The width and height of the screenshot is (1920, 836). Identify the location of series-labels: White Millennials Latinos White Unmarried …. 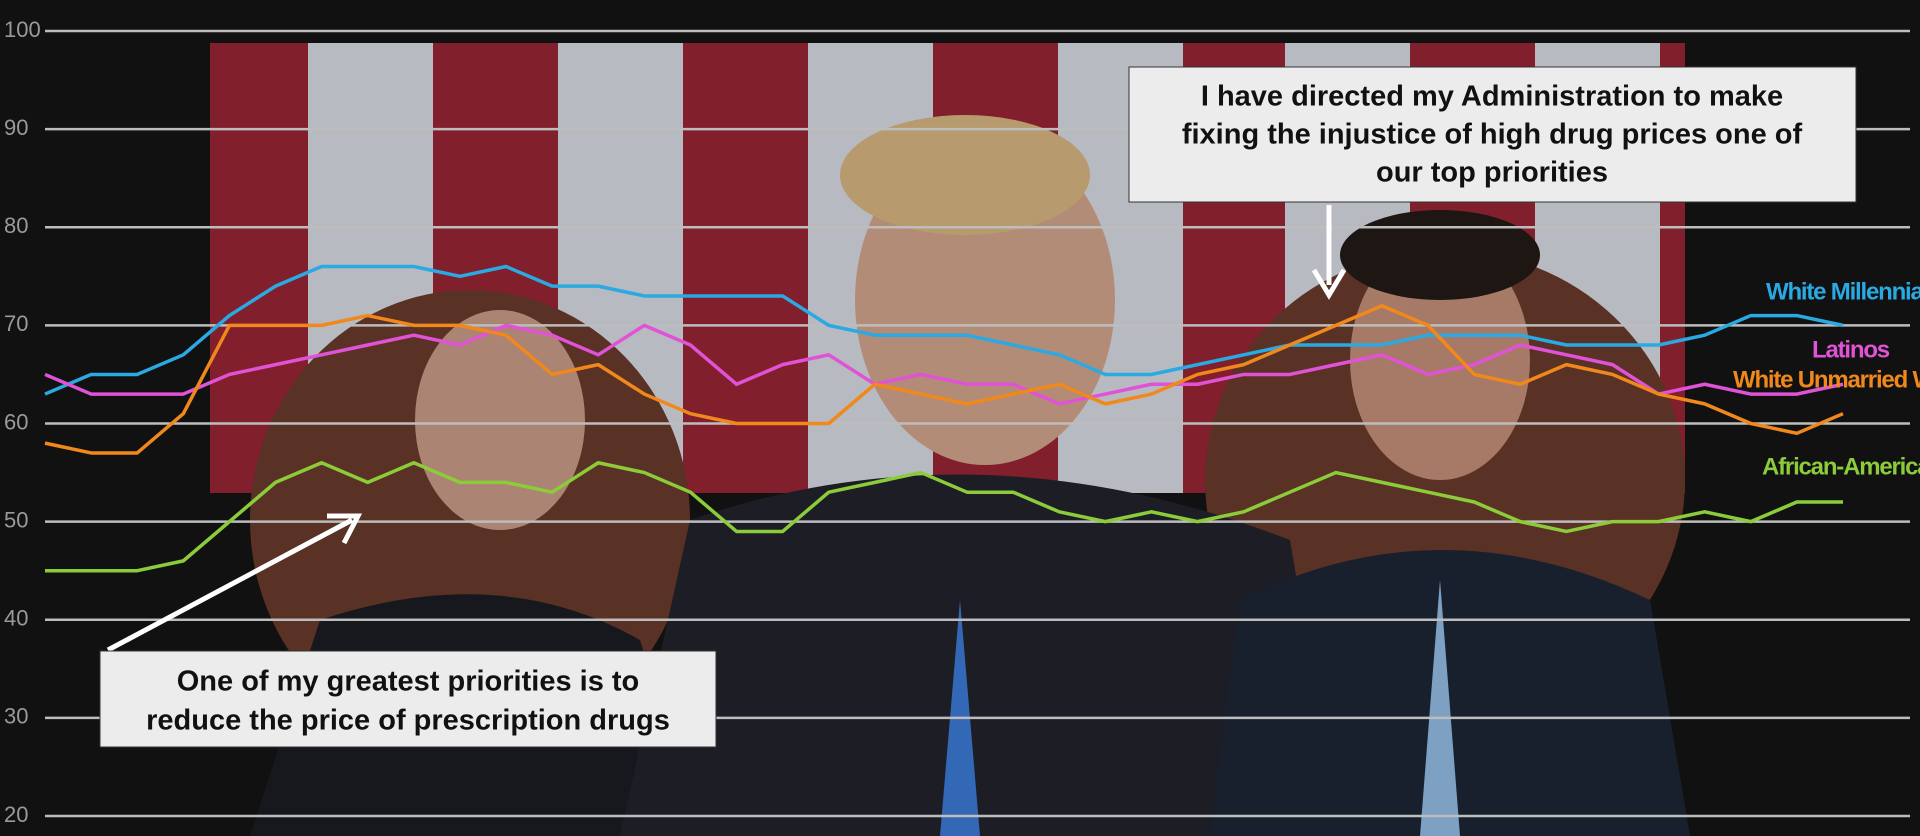
(1826, 379).